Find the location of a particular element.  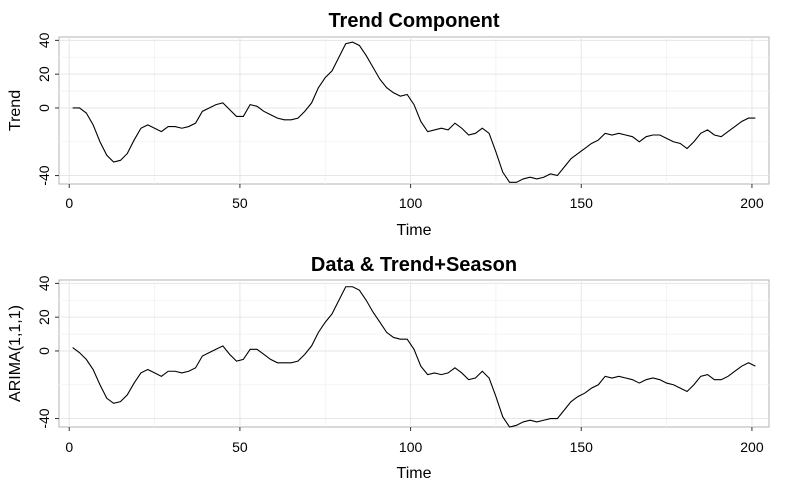

y-axis-title: ARIMA(1,1,1) is located at coordinates (15, 353).